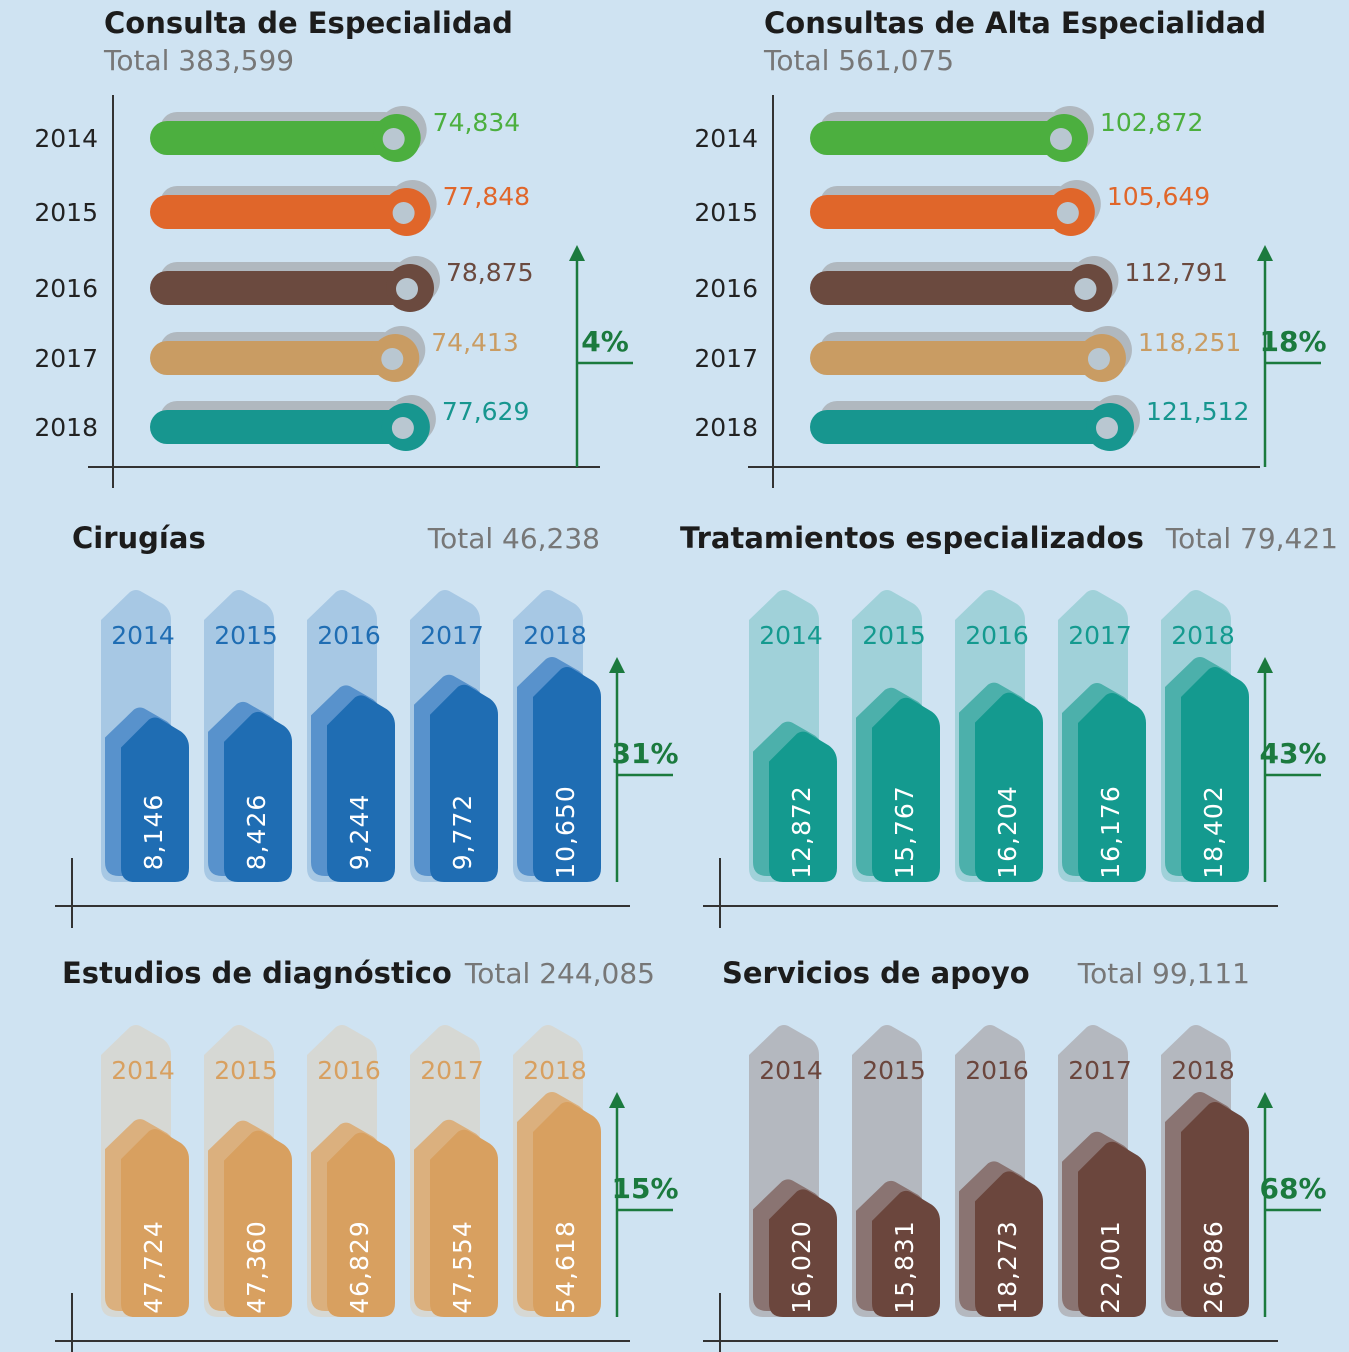 The image size is (1349, 1352). I want to click on value-label: 47,724, so click(153, 1266).